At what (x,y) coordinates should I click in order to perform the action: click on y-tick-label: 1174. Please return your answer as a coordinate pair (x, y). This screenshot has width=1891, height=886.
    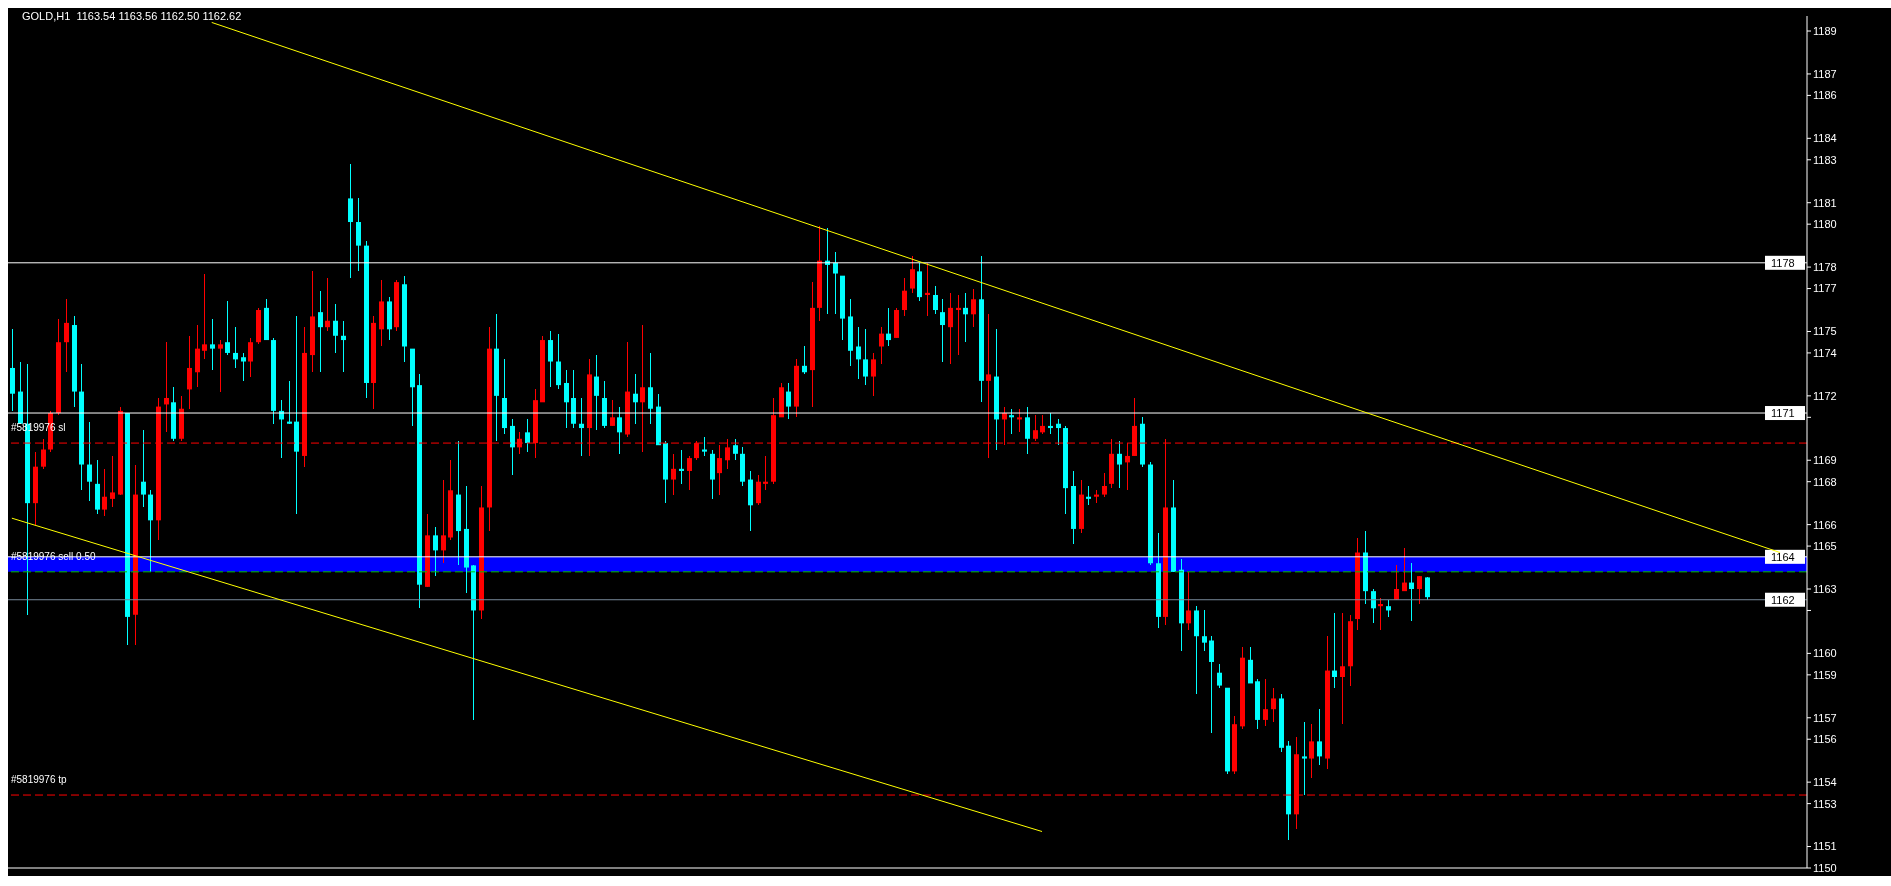
    Looking at the image, I should click on (1825, 352).